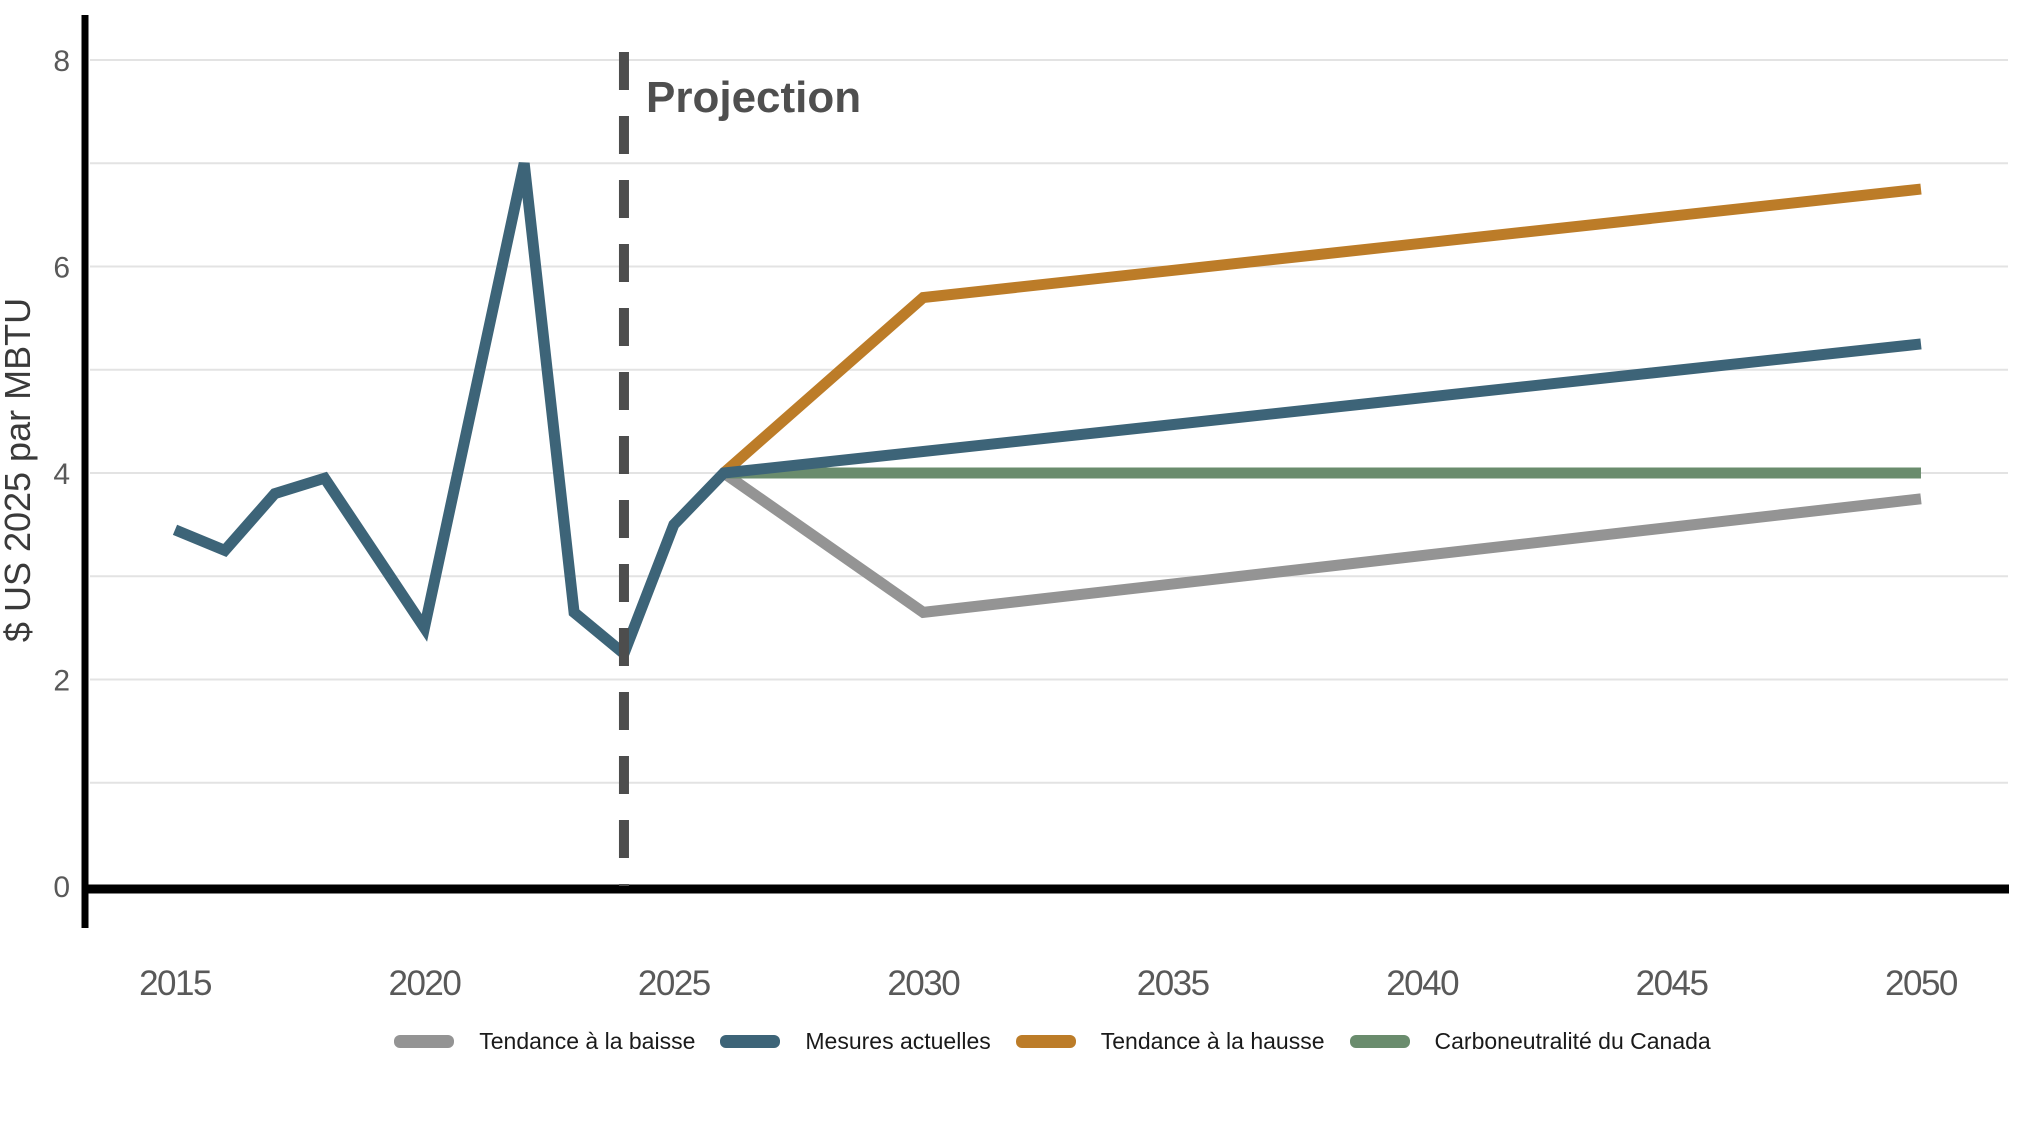 The width and height of the screenshot is (2025, 1125). Describe the element at coordinates (587, 1041) in the screenshot. I see `legend-label: Tendance à la baisse` at that location.